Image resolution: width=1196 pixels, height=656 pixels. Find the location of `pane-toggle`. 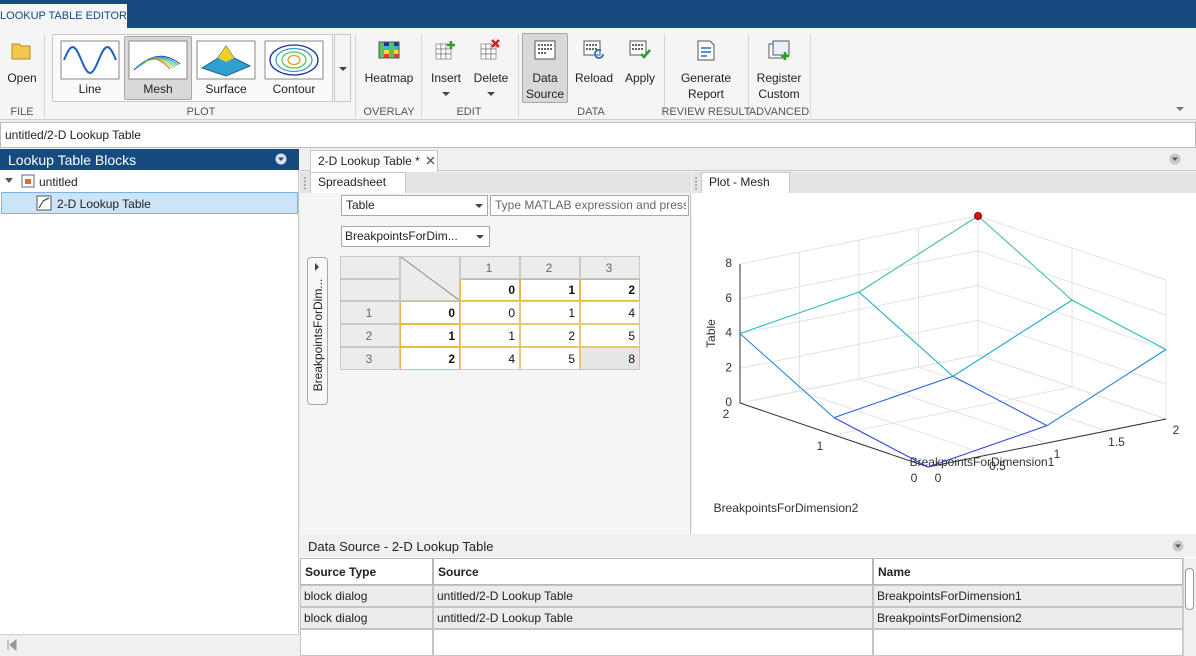

pane-toggle is located at coordinates (12, 645).